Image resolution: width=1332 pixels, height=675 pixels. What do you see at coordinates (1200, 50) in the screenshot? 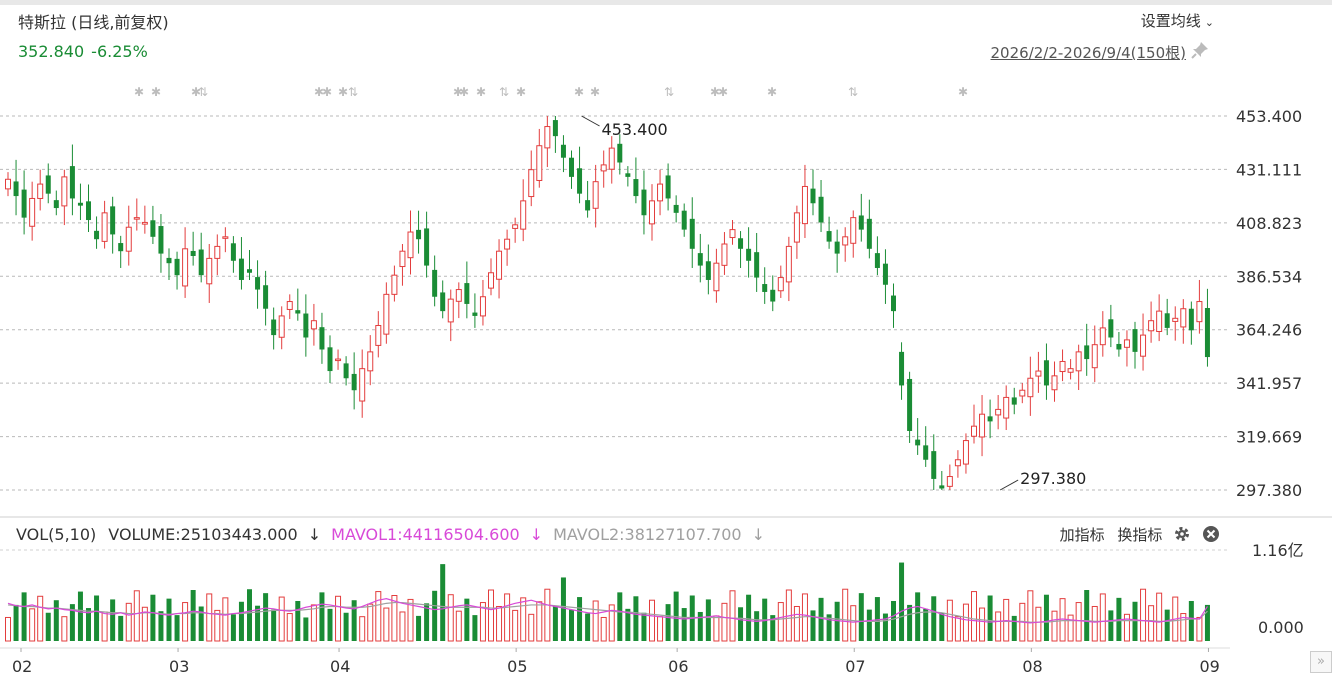
I see `pin-icon` at bounding box center [1200, 50].